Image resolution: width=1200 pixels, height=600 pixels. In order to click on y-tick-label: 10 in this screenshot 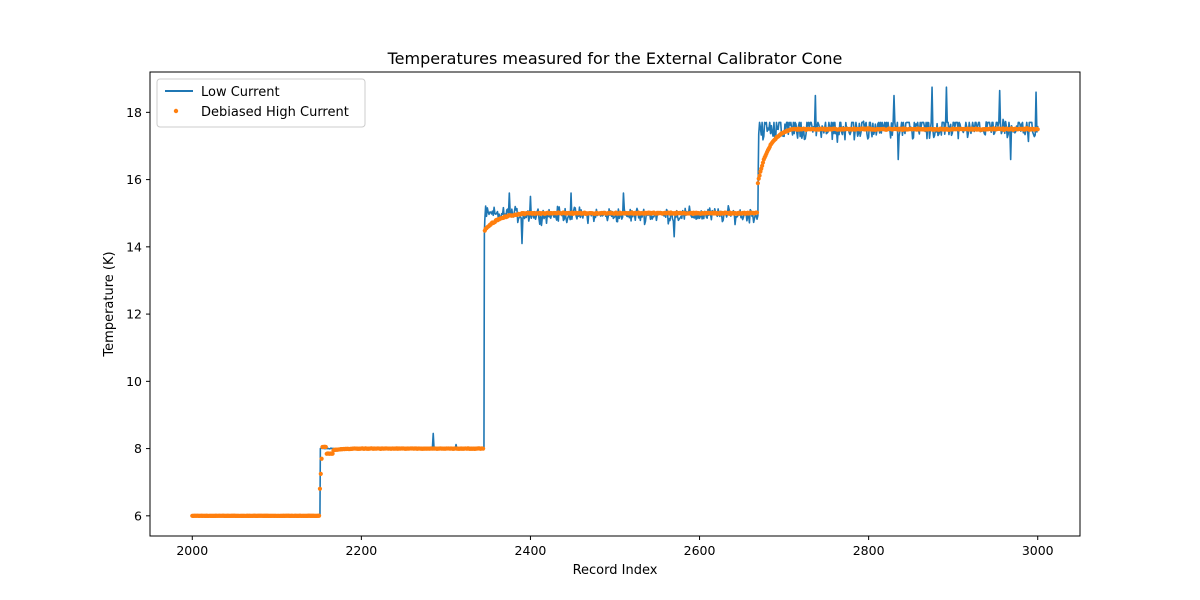, I will do `click(134, 381)`.